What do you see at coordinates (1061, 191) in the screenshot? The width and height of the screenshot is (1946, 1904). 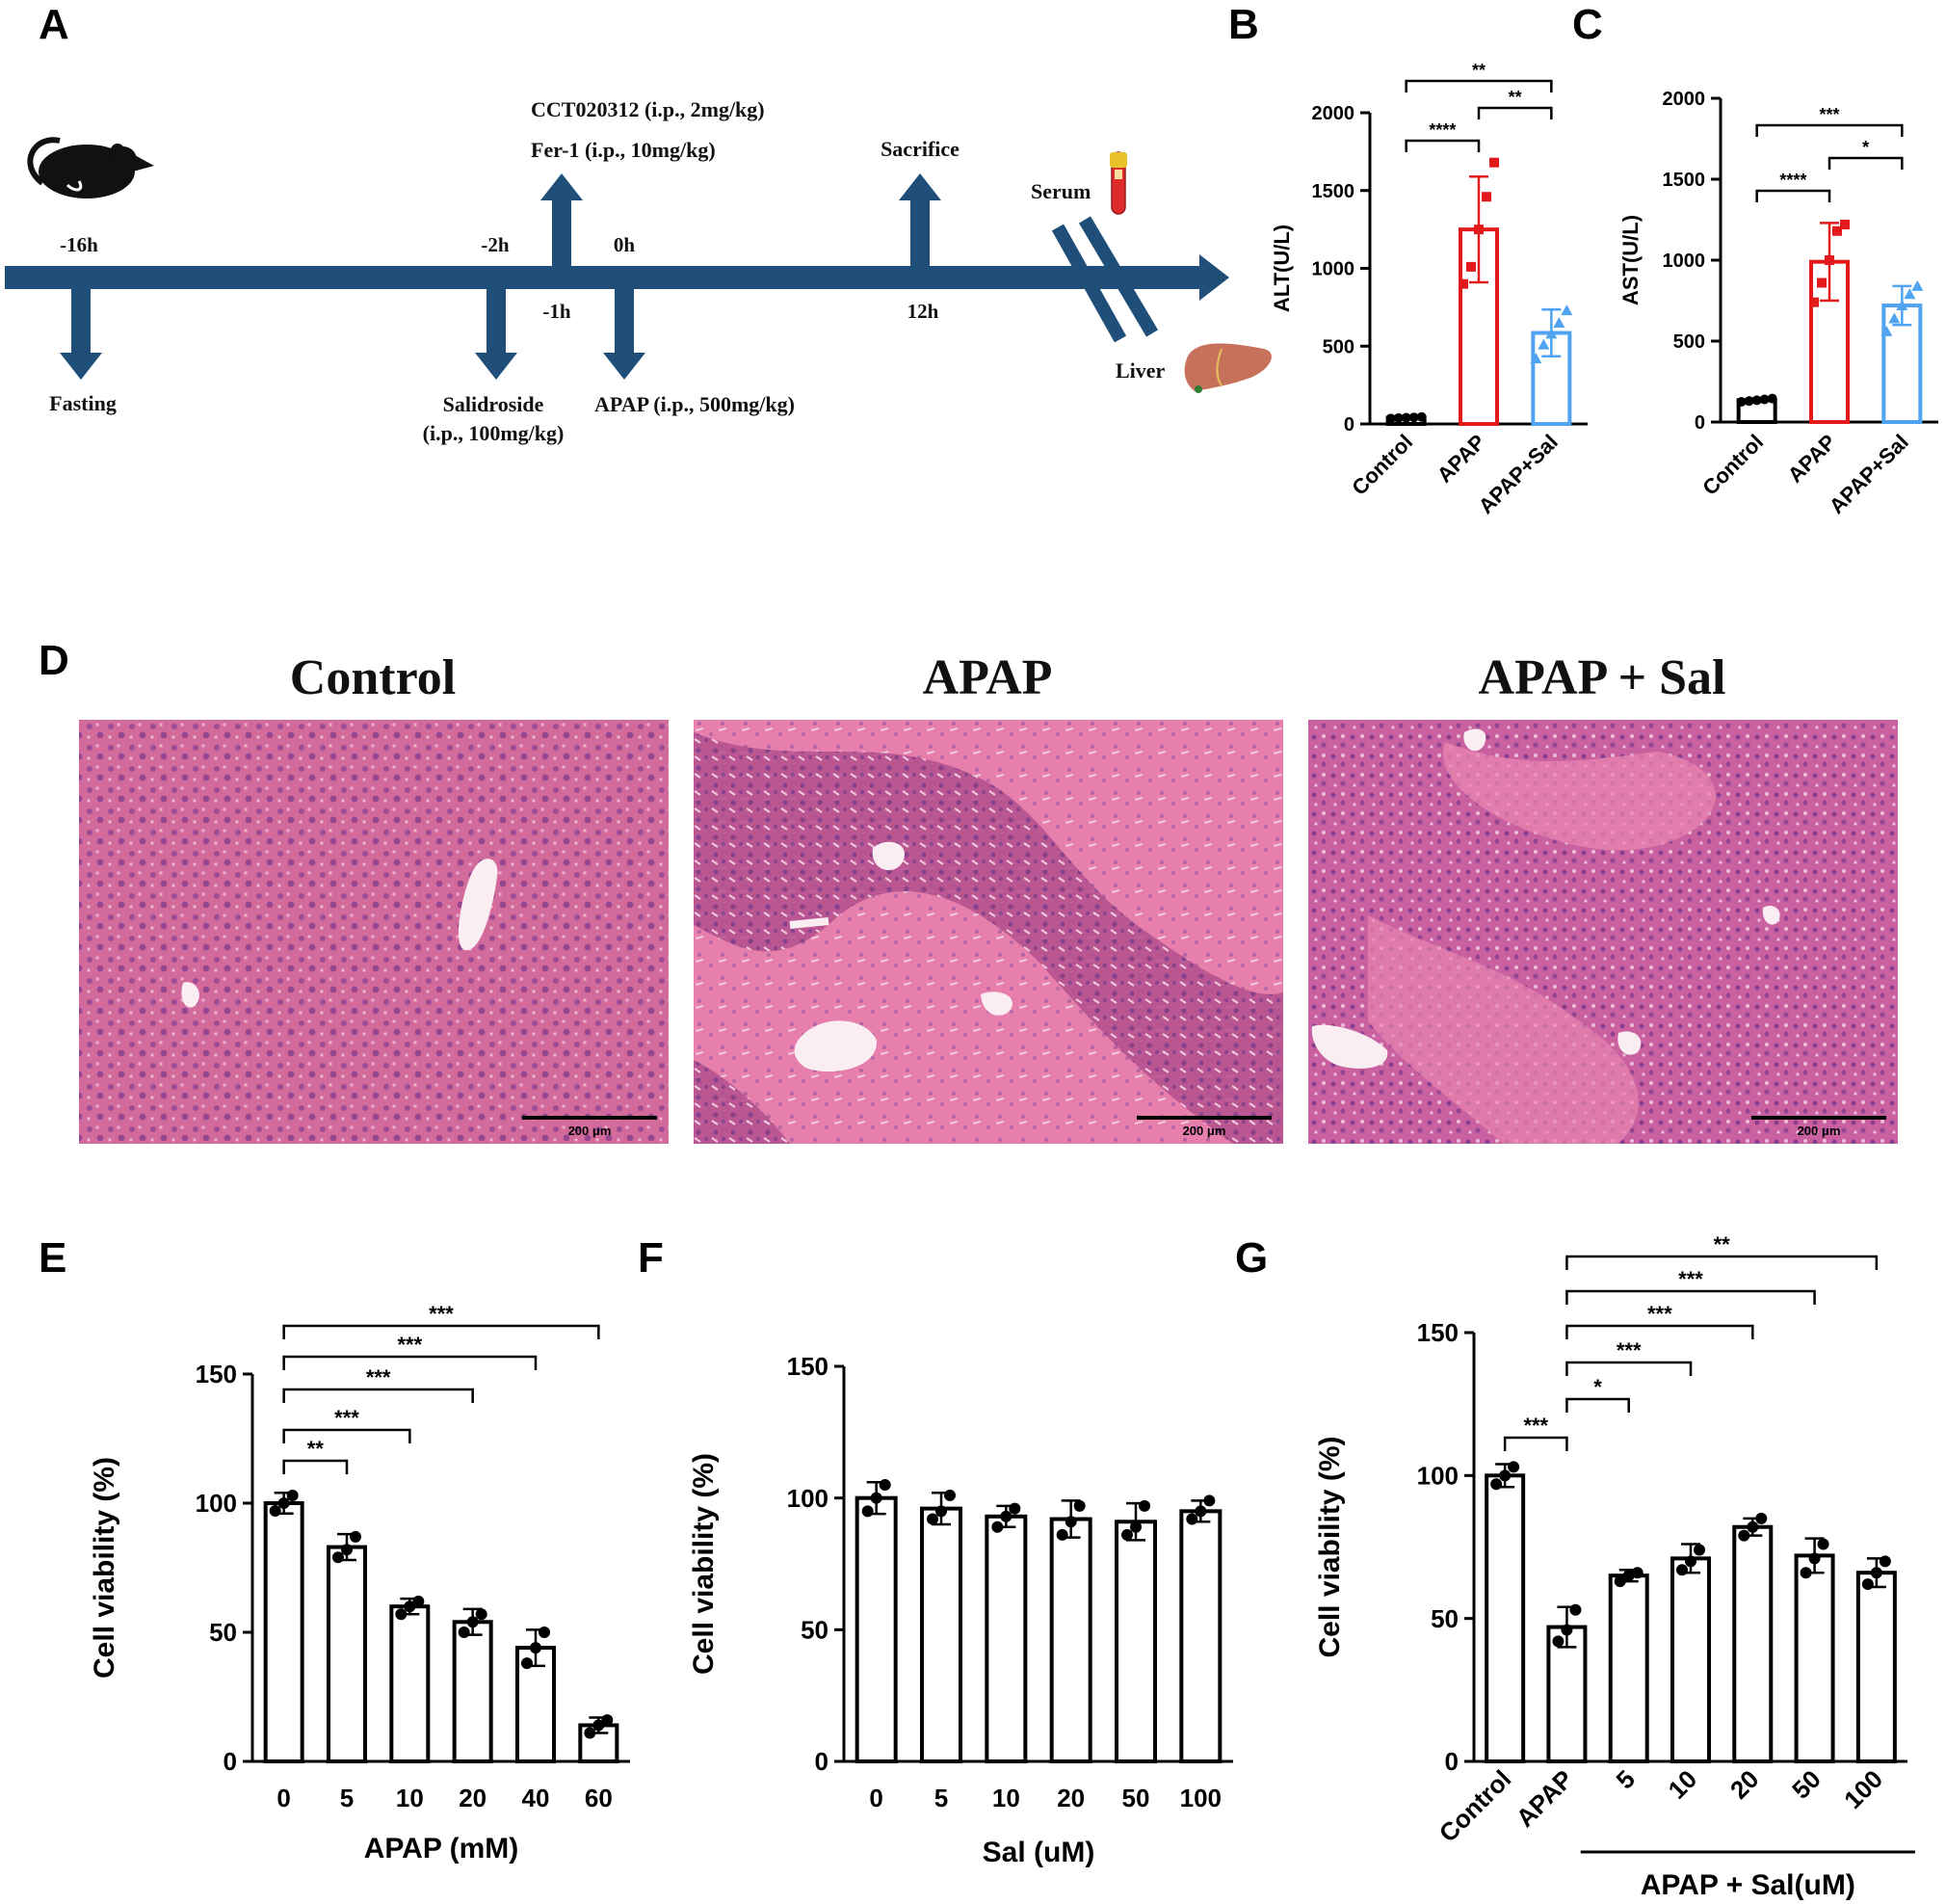 I see `serum-label: Serum` at bounding box center [1061, 191].